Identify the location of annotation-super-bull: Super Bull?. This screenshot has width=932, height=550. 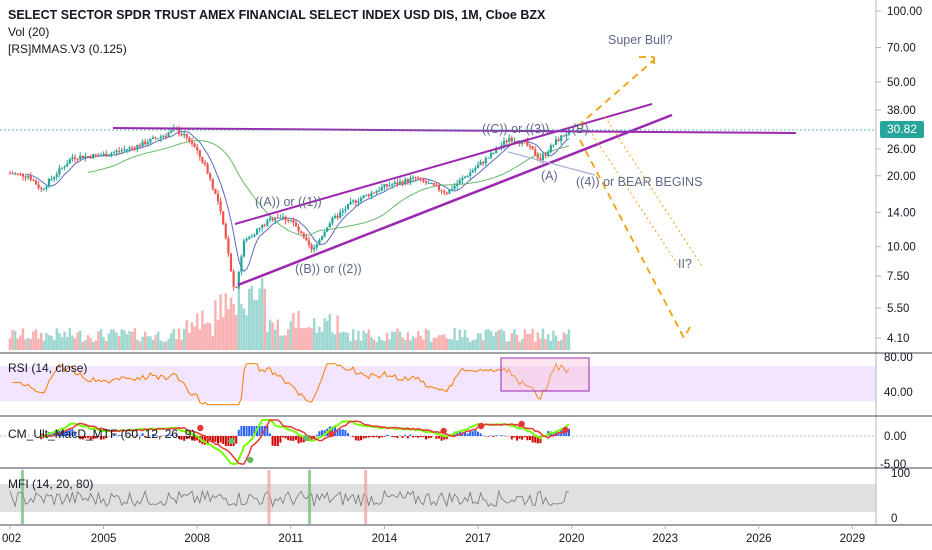
(640, 40).